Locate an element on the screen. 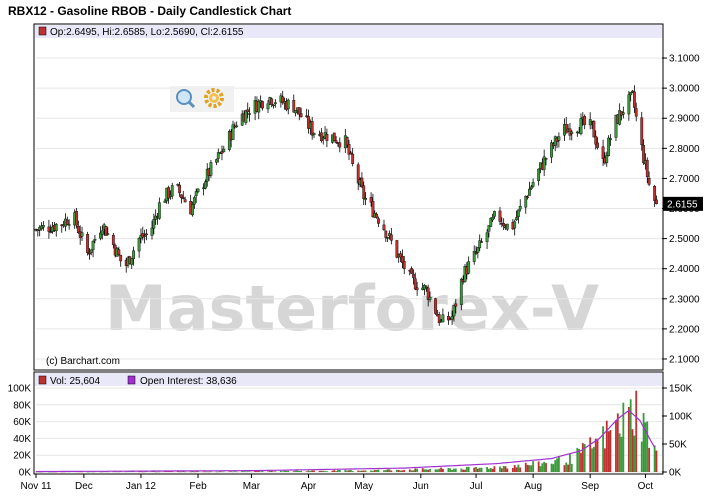 The height and width of the screenshot is (497, 727). price-tick-label: 2.4000 is located at coordinates (684, 269).